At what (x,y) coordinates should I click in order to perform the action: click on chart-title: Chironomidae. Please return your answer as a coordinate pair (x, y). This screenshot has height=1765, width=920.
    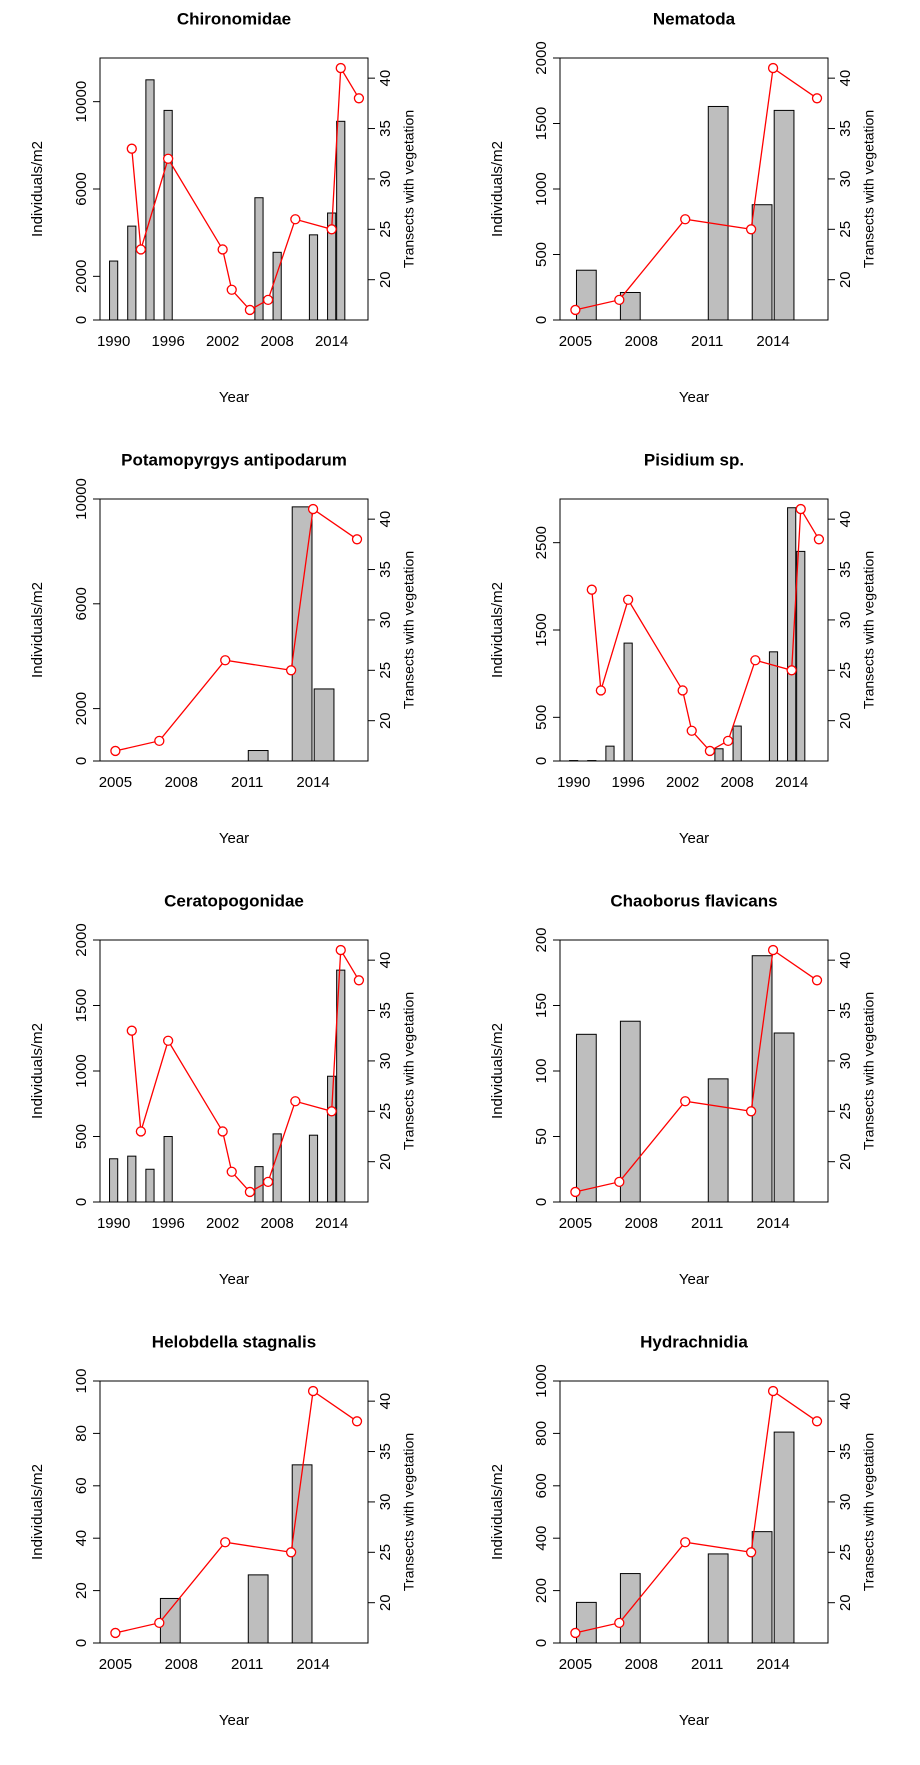
    Looking at the image, I should click on (234, 18).